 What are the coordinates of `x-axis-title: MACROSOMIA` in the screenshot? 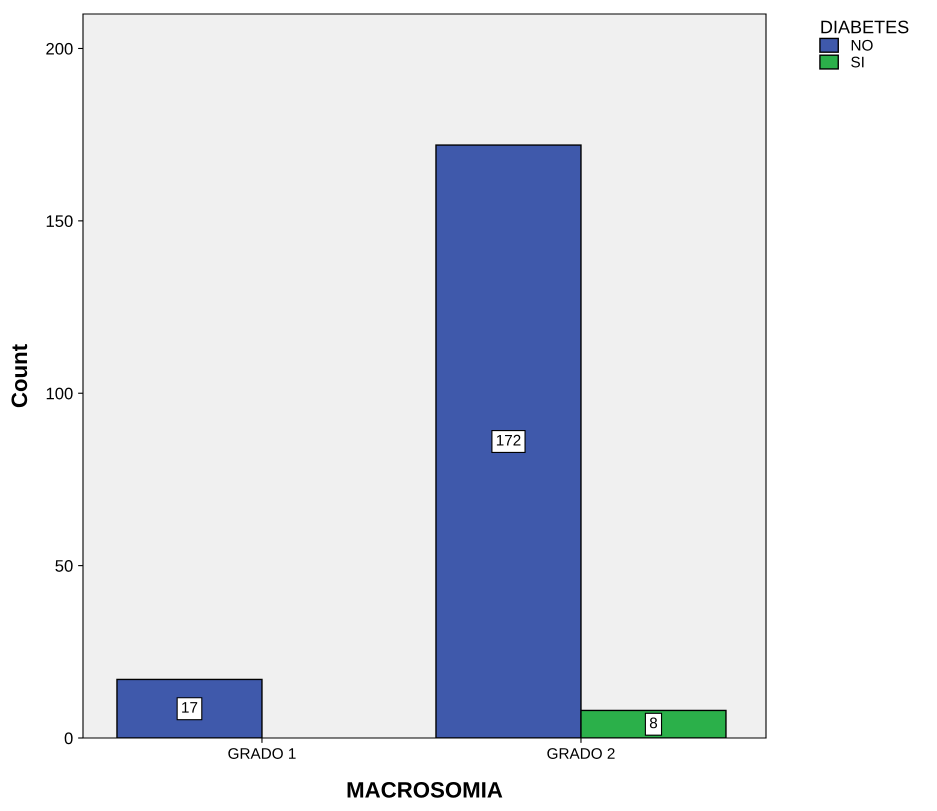 It's located at (425, 790).